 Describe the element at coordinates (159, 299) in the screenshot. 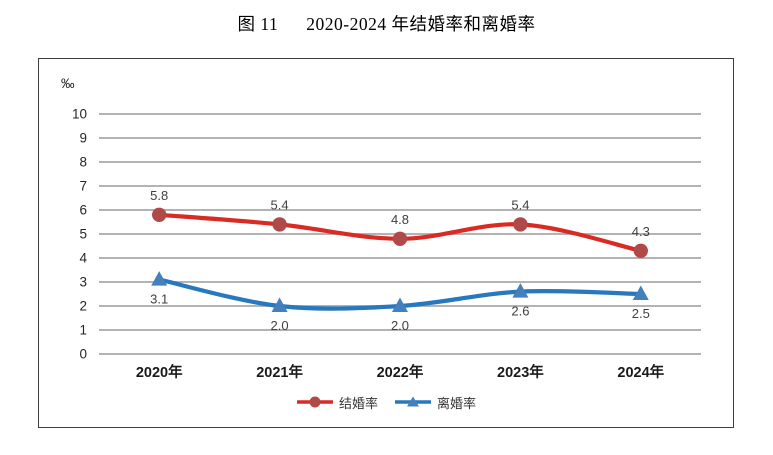

I see `data-label-离婚率: 3.1` at that location.